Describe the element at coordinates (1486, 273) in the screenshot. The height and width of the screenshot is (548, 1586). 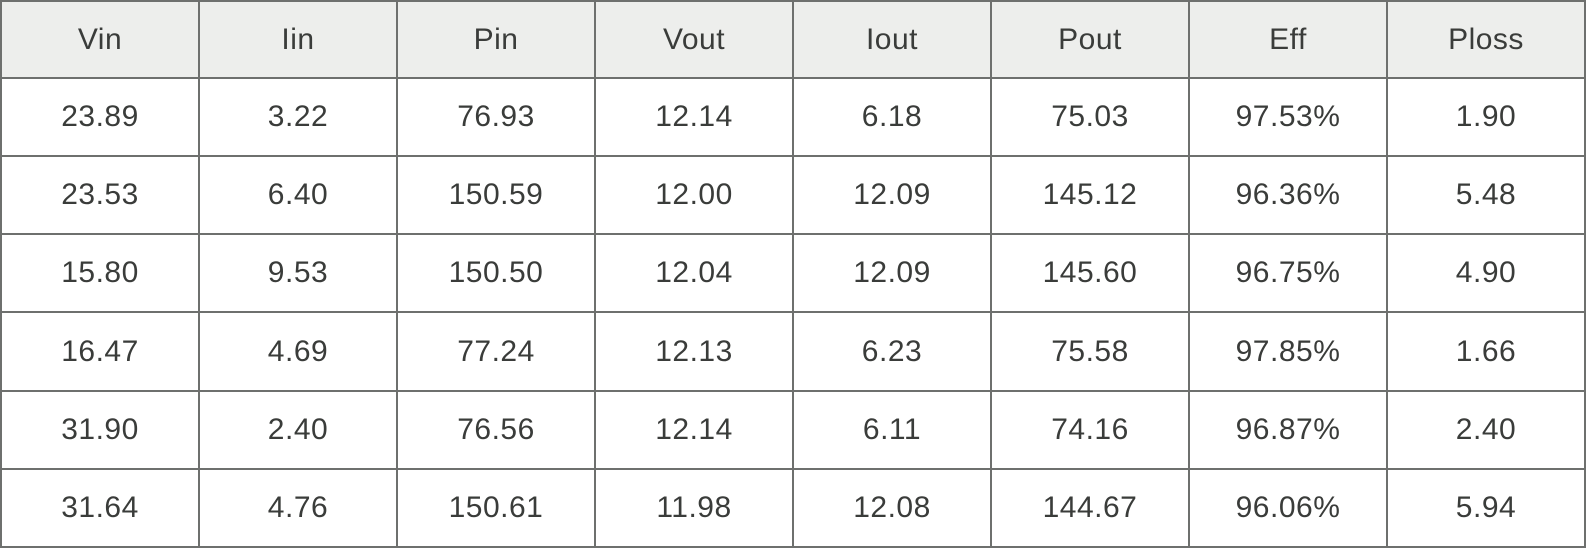
I see `cell-ploss: 4.90` at that location.